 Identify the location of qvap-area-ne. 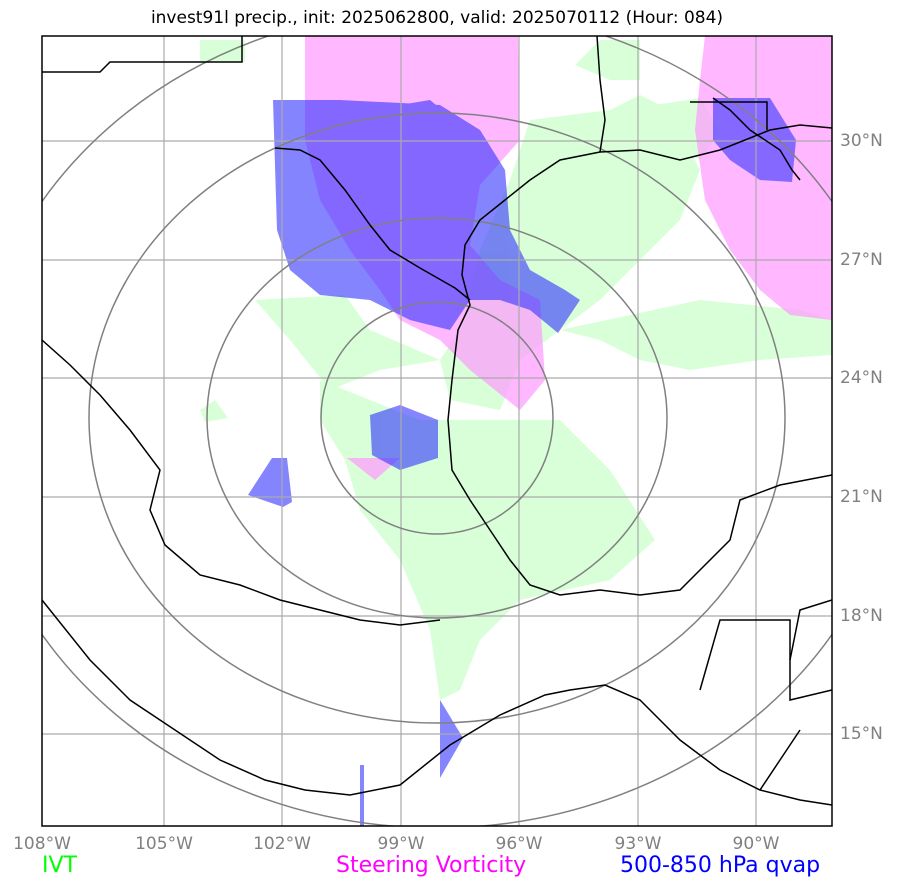
(754, 140).